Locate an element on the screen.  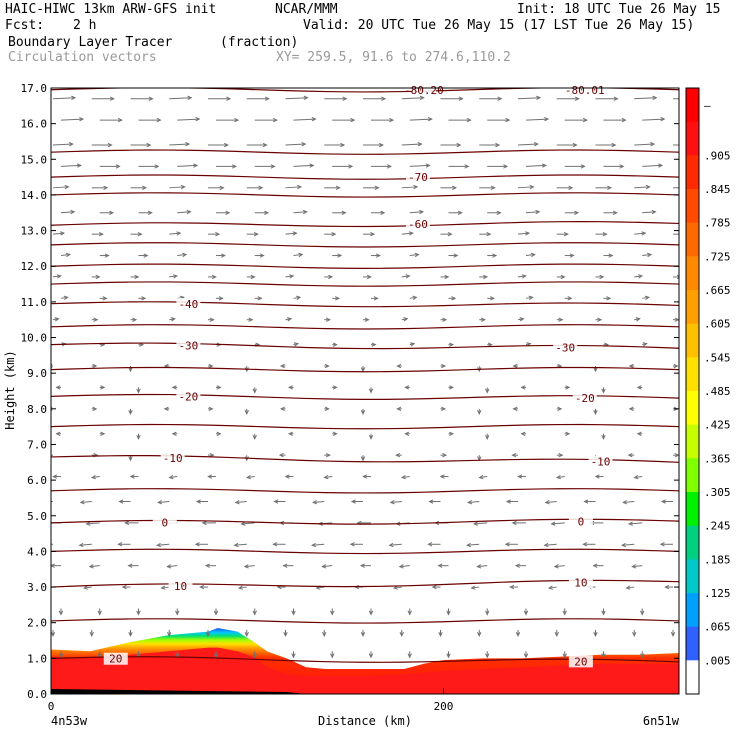
field-units: (fraction) is located at coordinates (259, 42).